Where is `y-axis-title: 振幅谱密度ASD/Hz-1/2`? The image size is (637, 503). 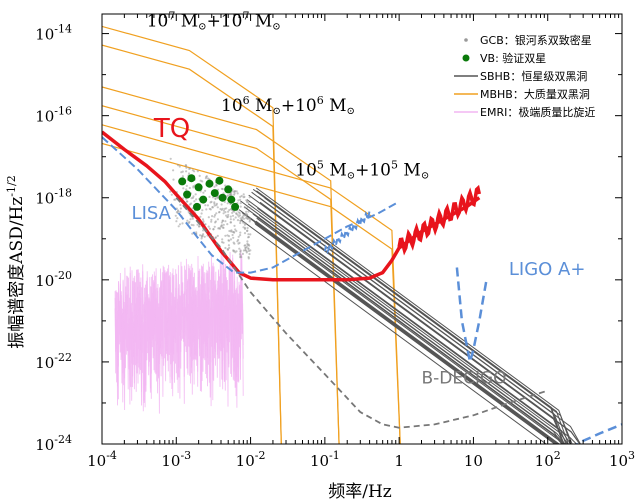
y-axis-title: 振幅谱密度ASD/Hz-1/2 is located at coordinates (16, 261).